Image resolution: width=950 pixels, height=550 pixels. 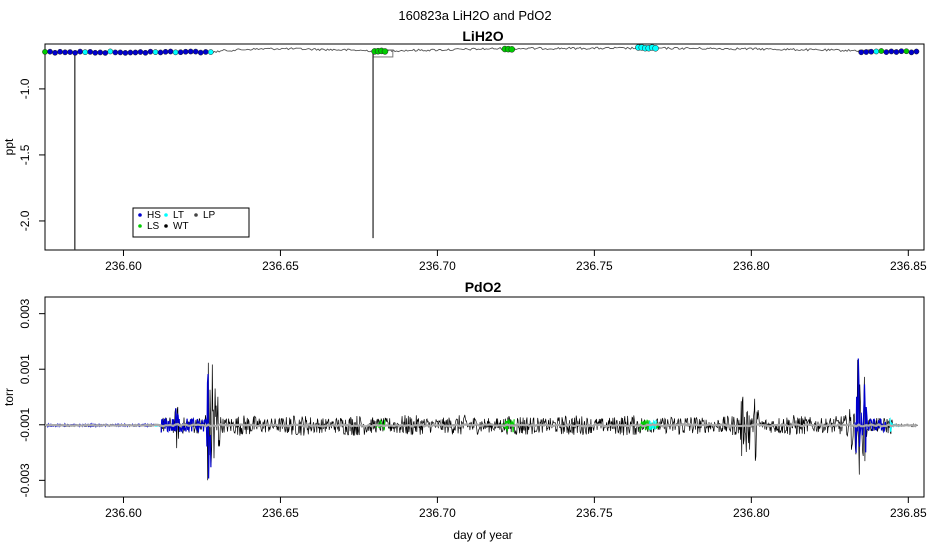 I want to click on legend-label-lt: LT, so click(x=178, y=215).